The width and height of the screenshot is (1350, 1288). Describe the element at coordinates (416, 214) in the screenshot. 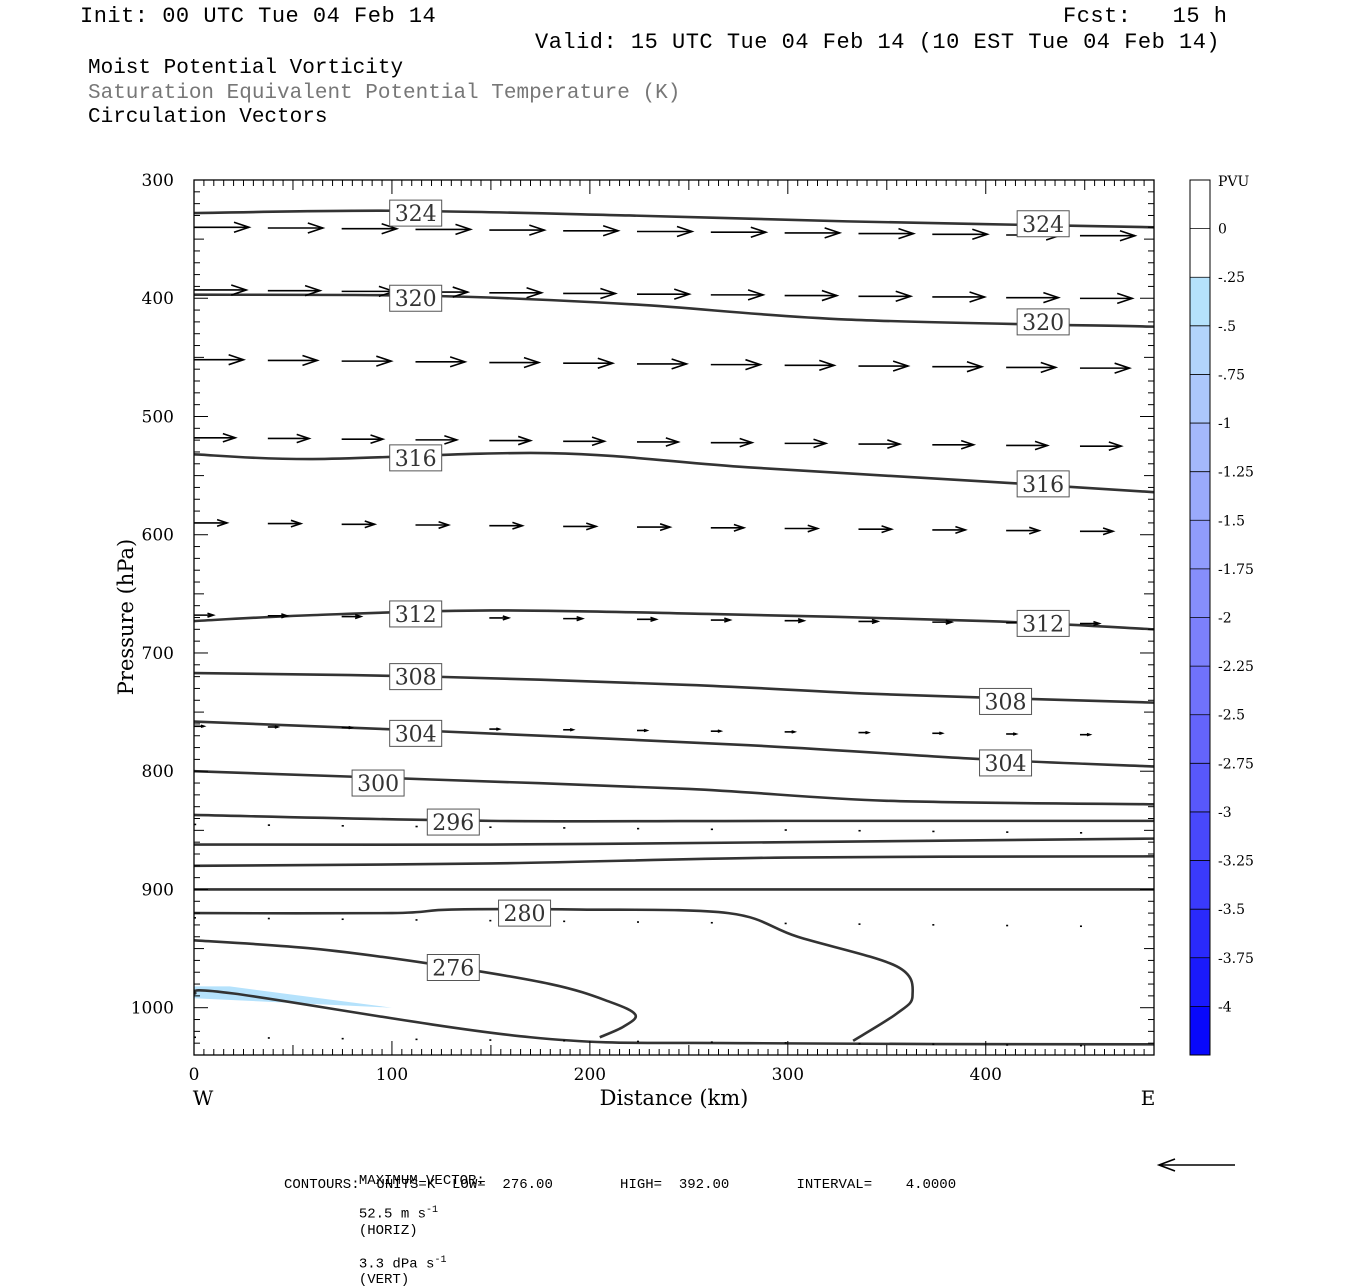

I see `contour-label-324-0: 324` at that location.